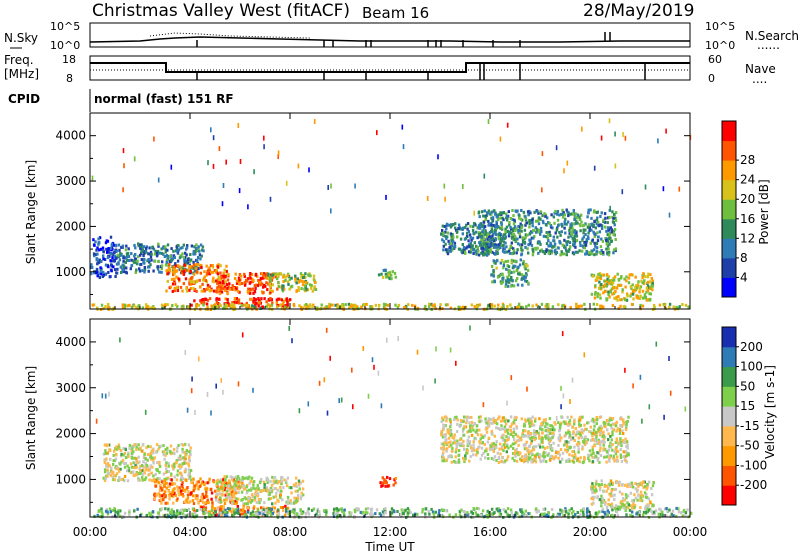 The image size is (800, 554). Describe the element at coordinates (65, 26) in the screenshot. I see `nsky-left-tick-top: 10^5` at that location.